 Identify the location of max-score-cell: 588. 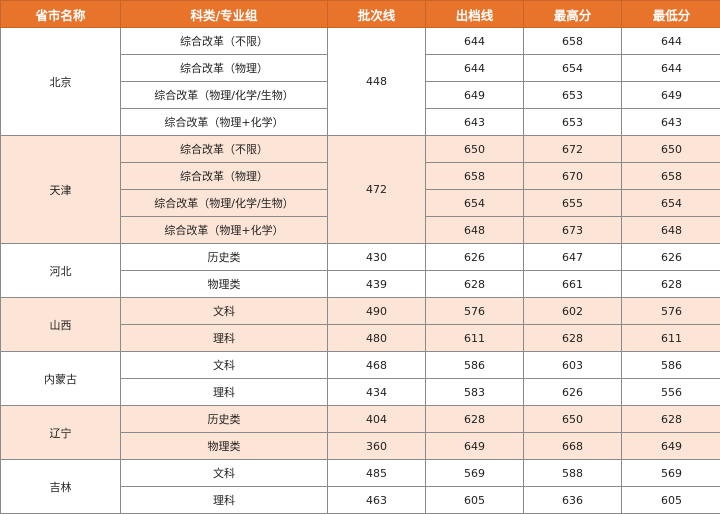
(573, 473).